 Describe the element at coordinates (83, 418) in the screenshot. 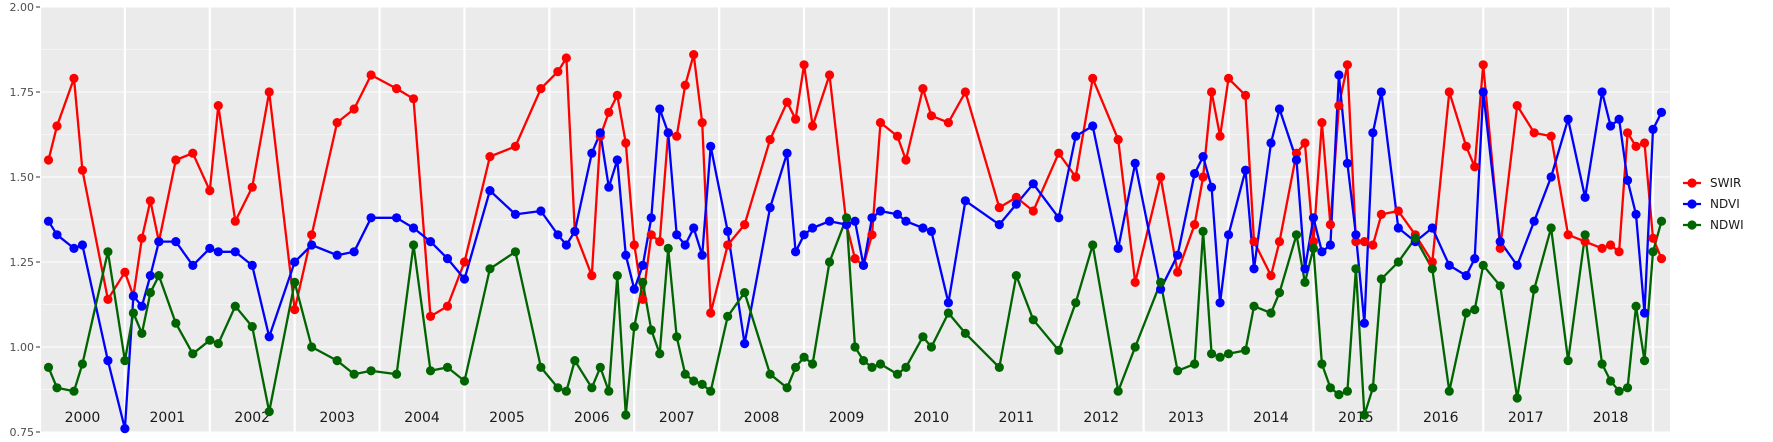

I see `year-label: 2000` at that location.